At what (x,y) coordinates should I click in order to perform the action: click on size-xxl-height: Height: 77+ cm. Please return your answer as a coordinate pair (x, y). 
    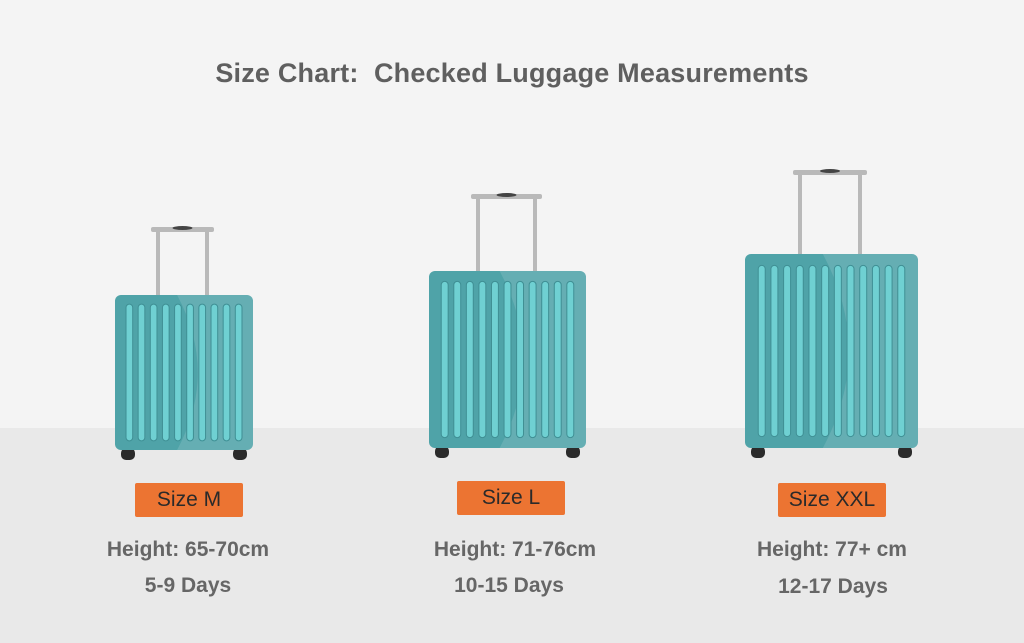
    Looking at the image, I should click on (832, 549).